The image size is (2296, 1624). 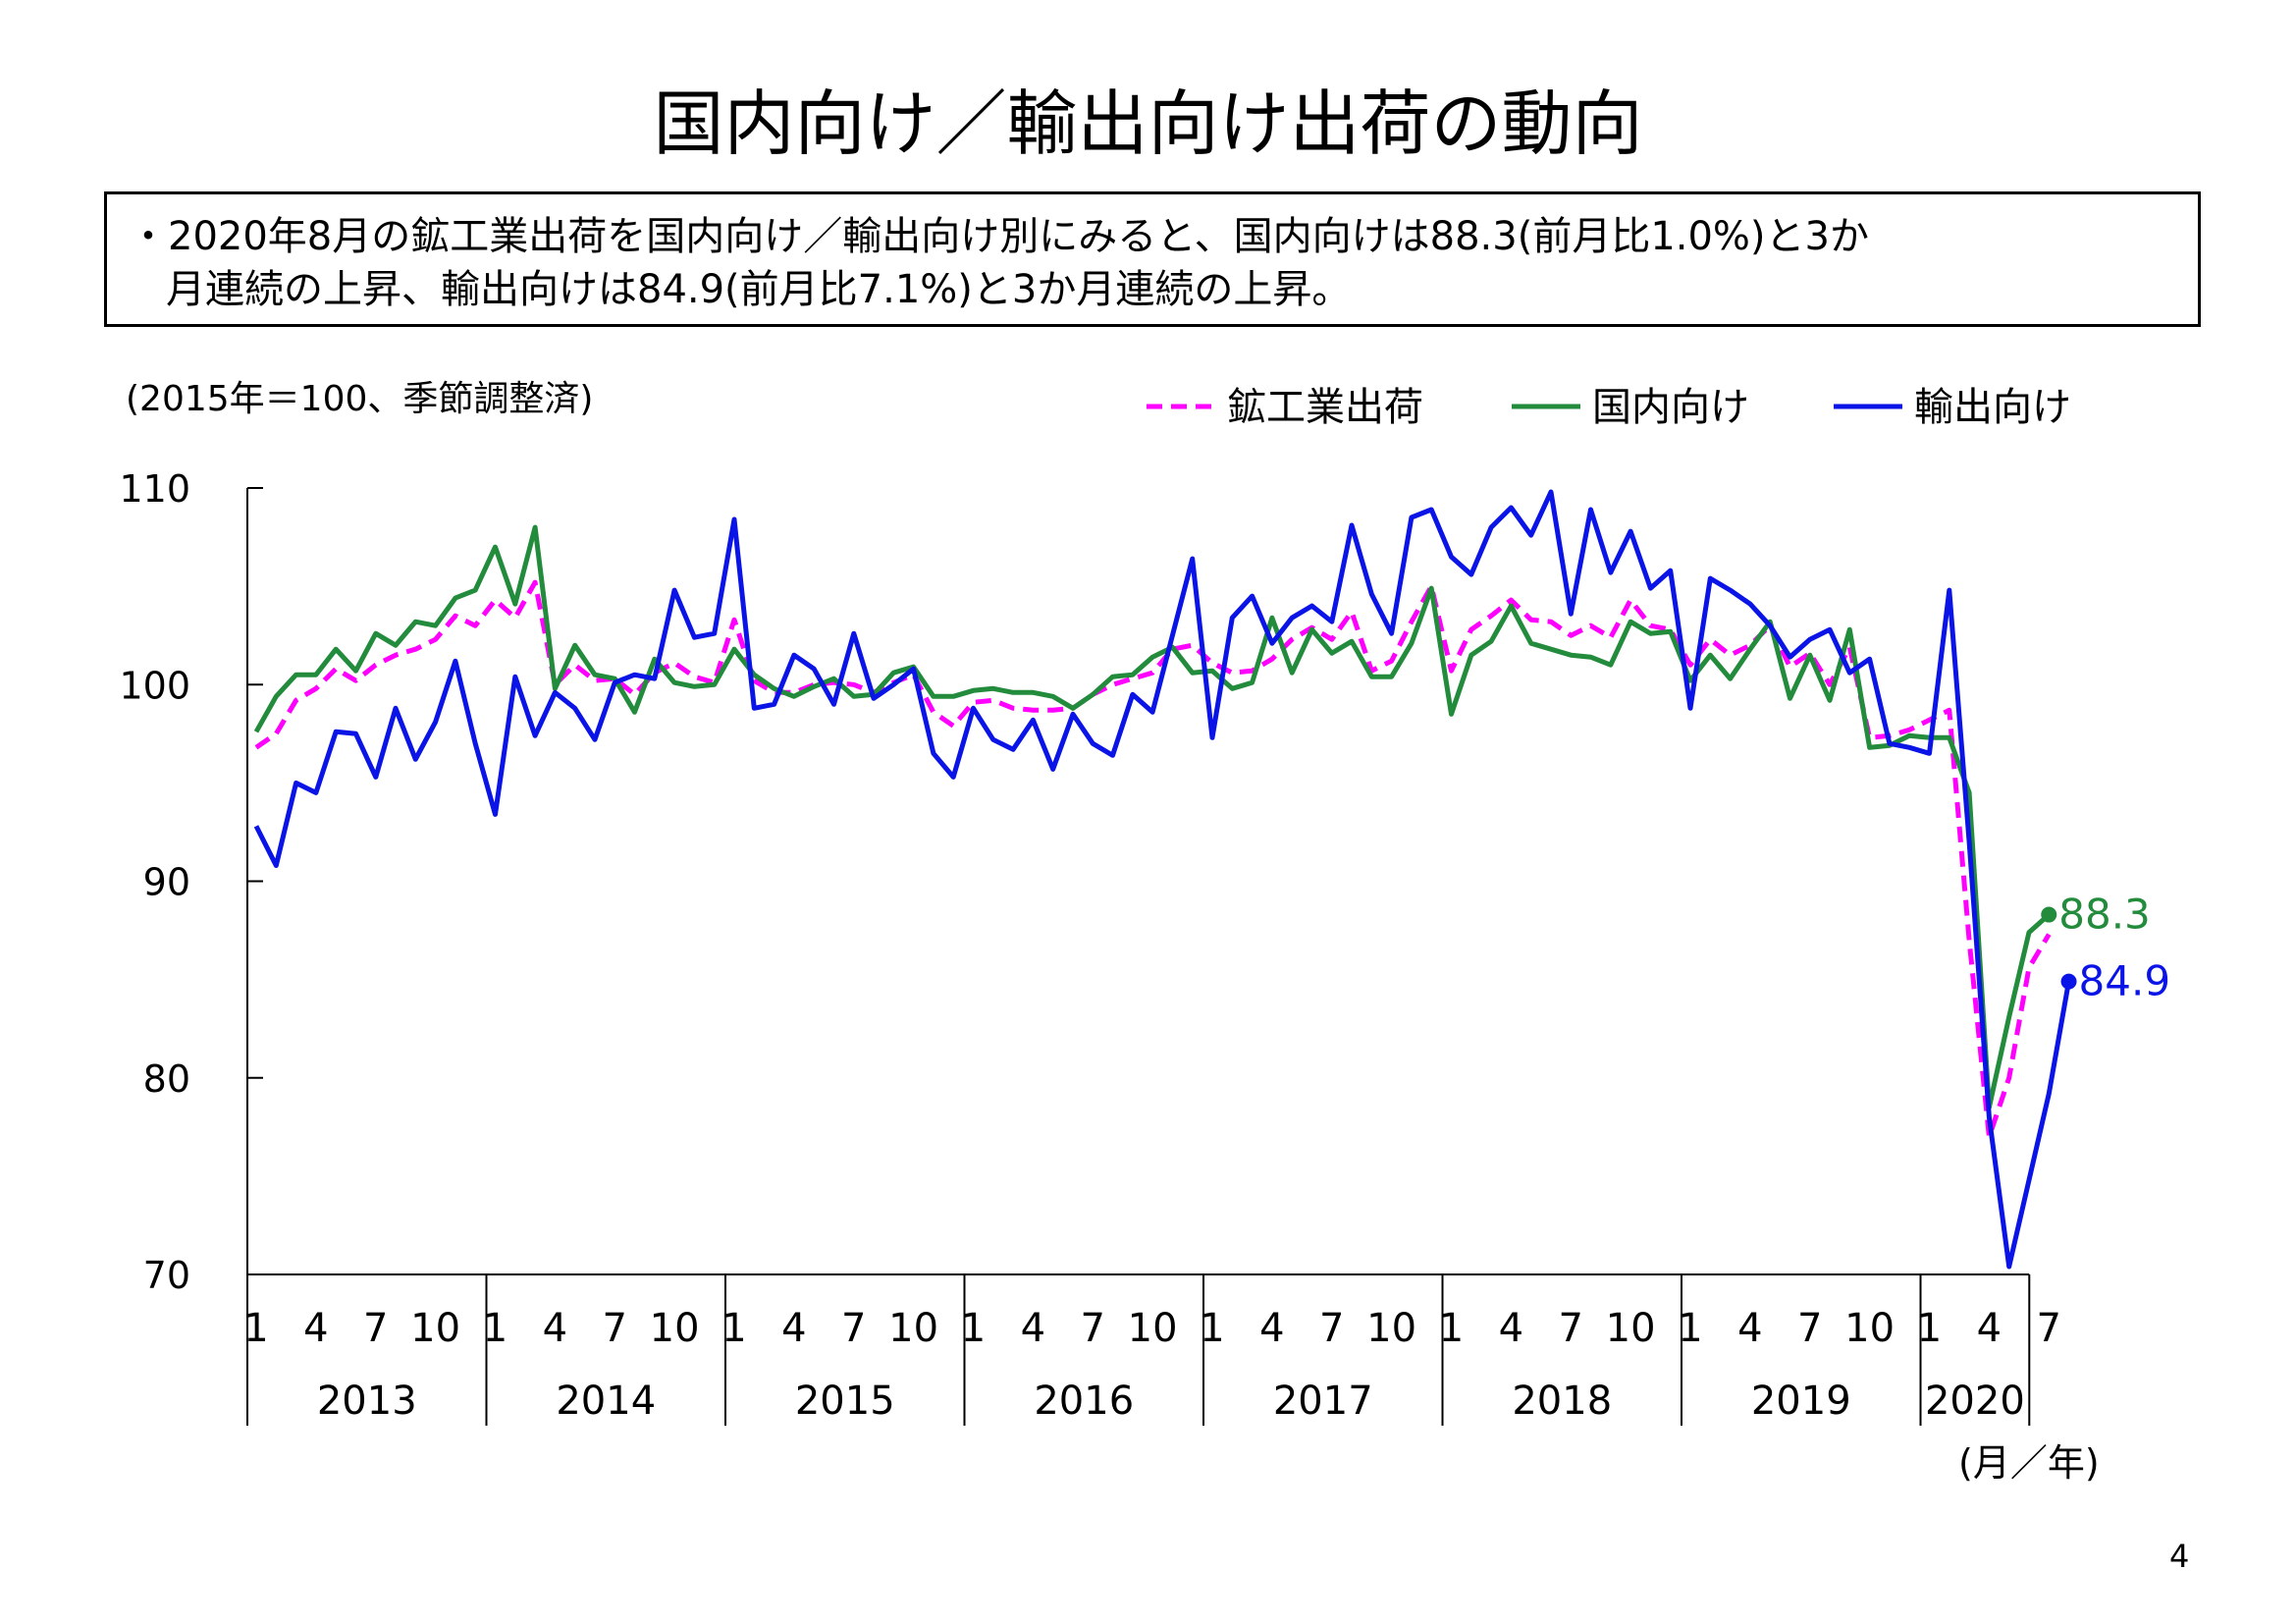 I want to click on y-tick-label: 110, so click(x=154, y=489).